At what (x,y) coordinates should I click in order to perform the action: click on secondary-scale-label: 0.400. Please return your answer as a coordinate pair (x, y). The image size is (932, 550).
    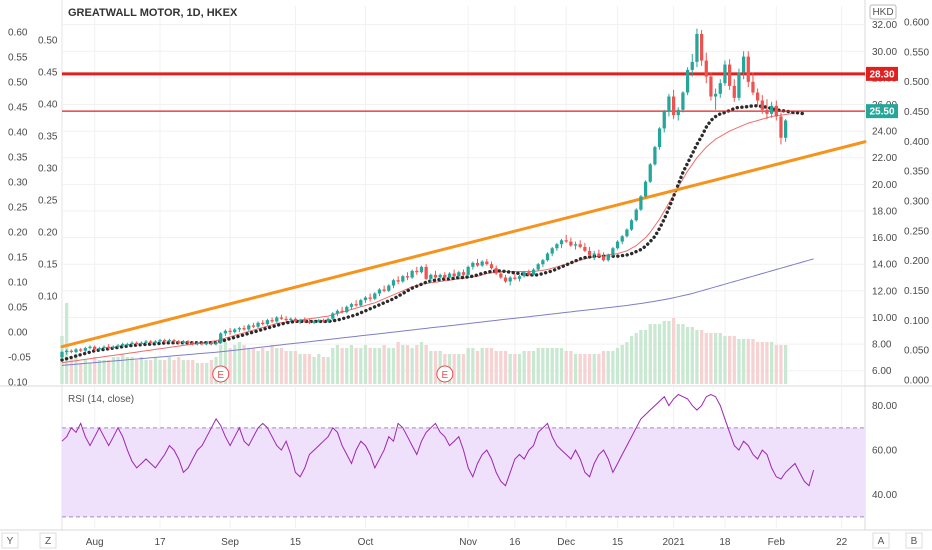
    Looking at the image, I should click on (916, 142).